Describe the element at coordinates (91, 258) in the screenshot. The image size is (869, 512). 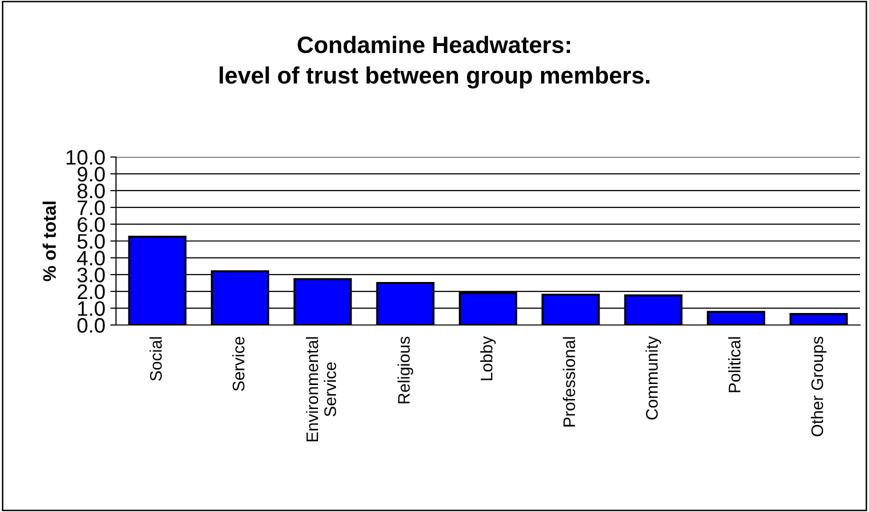
I see `y-tick-label: 4.0` at that location.